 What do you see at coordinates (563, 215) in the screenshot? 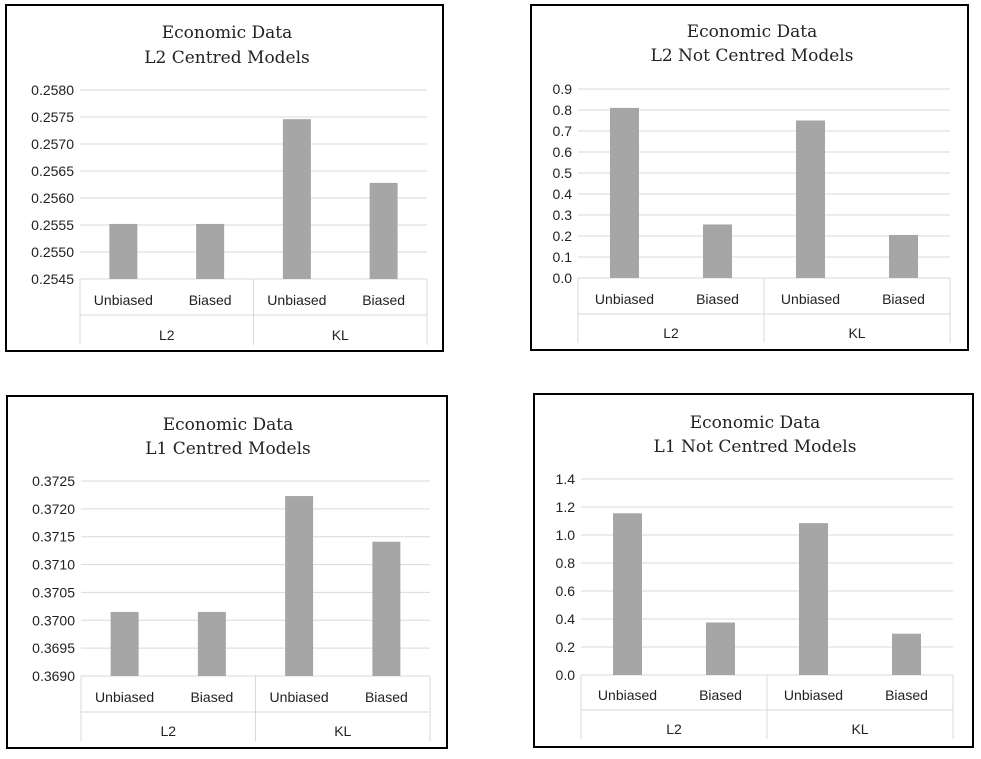
I see `y-tick-label: 0.3` at bounding box center [563, 215].